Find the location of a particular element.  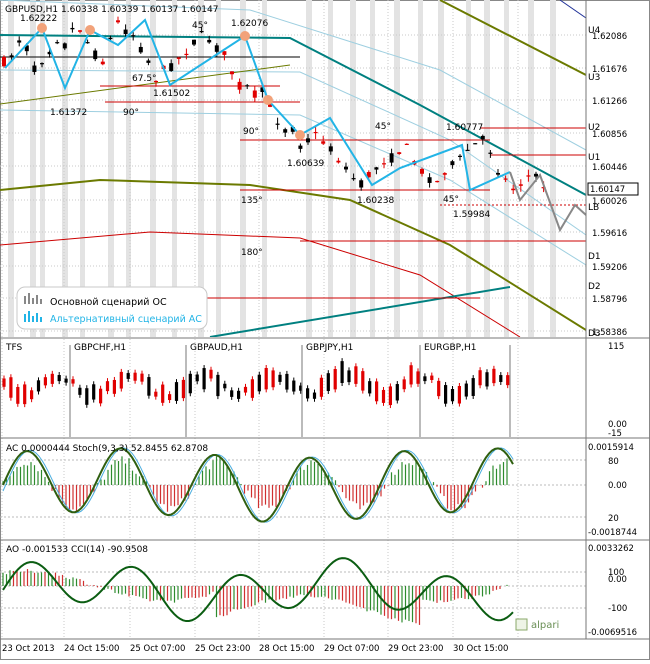

alt-scenario-icon is located at coordinates (33, 316).